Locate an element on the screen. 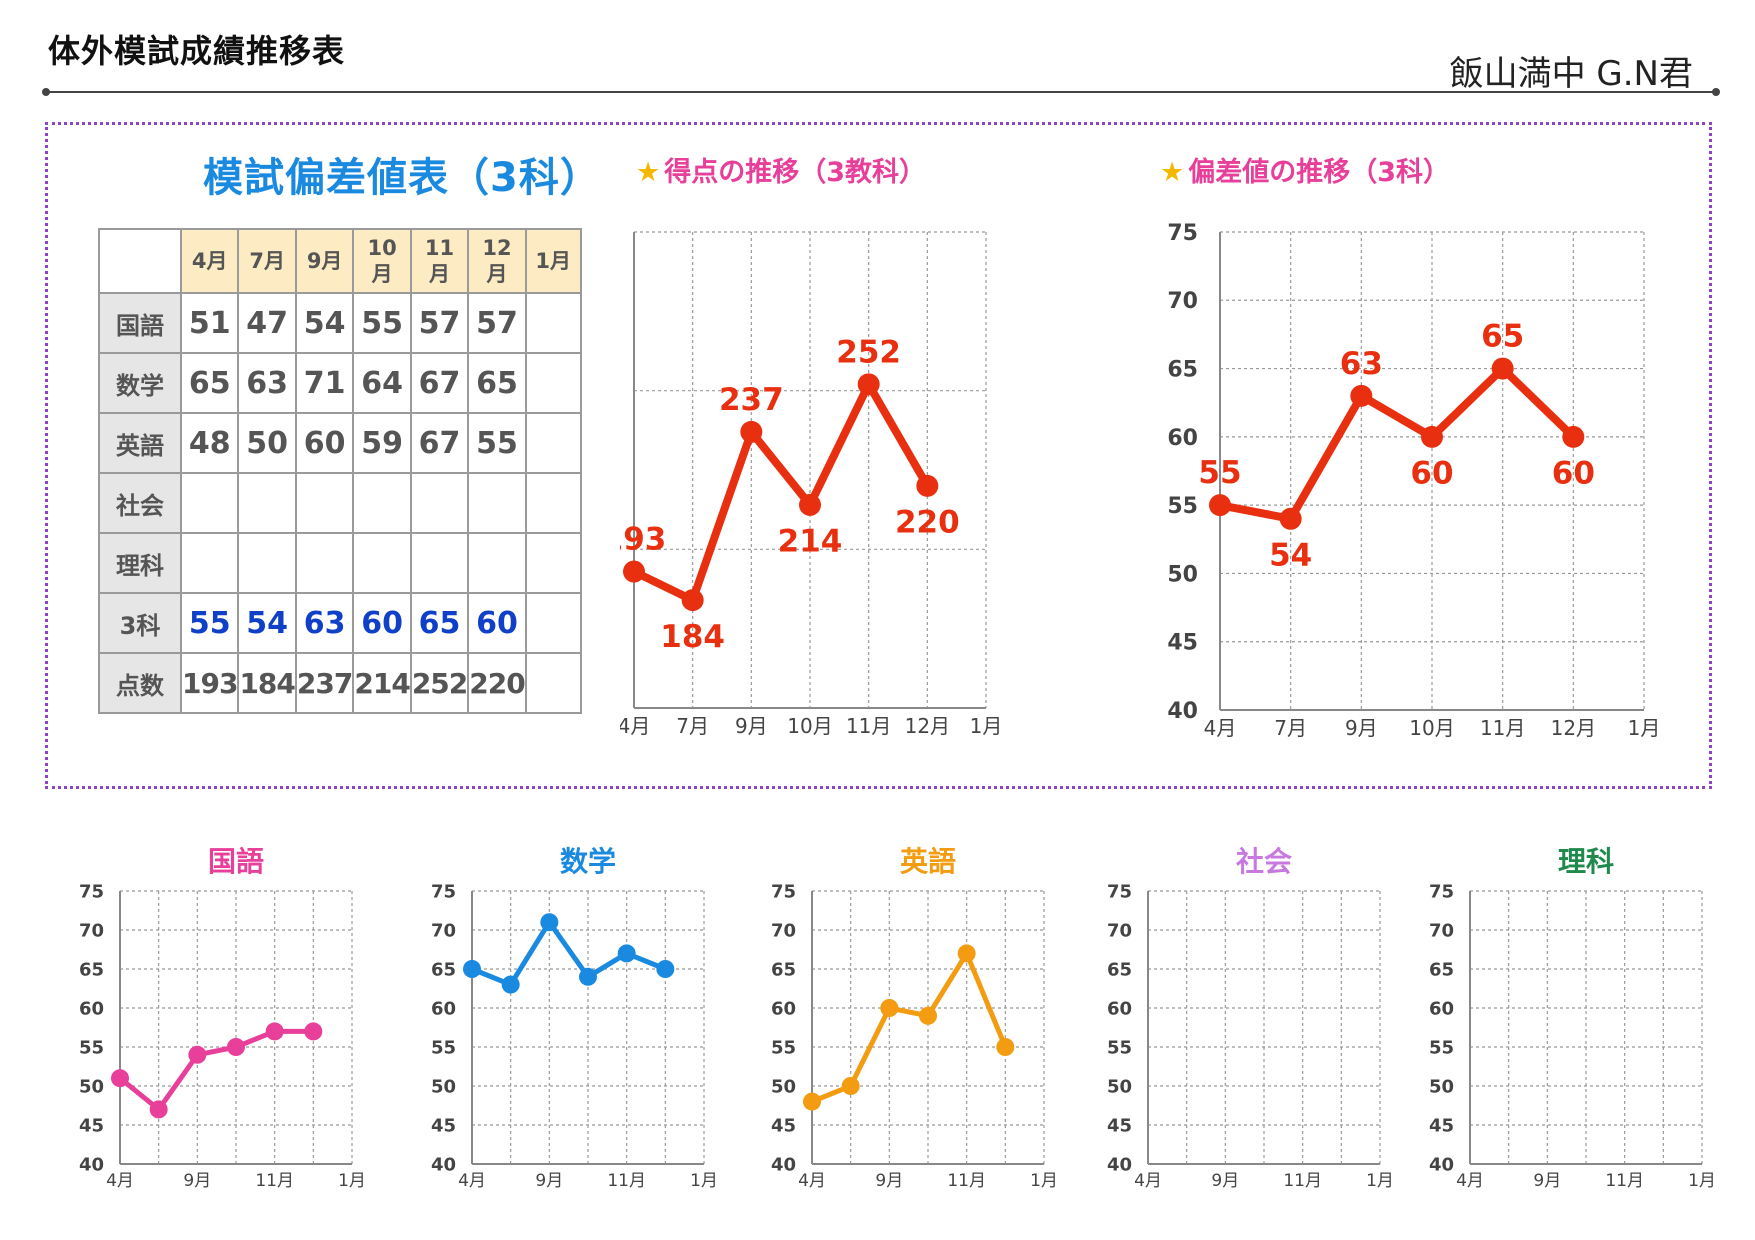 The width and height of the screenshot is (1755, 1240). month-header: 1月 is located at coordinates (553, 261).